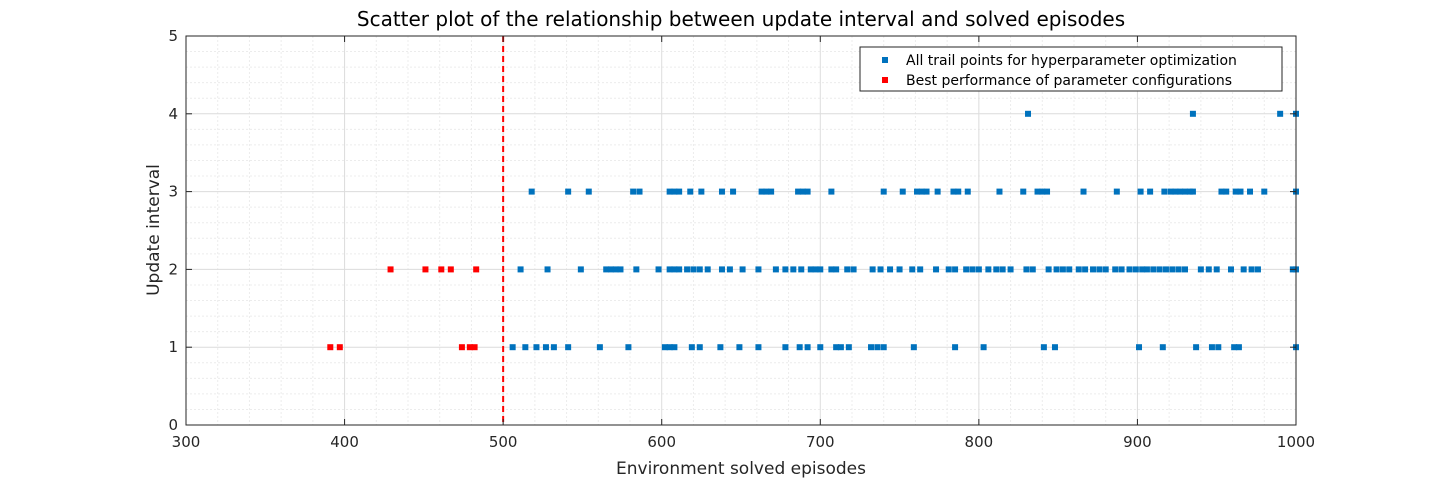 Image resolution: width=1432 pixels, height=480 pixels. Describe the element at coordinates (1137, 442) in the screenshot. I see `x-tick-label: 900` at that location.